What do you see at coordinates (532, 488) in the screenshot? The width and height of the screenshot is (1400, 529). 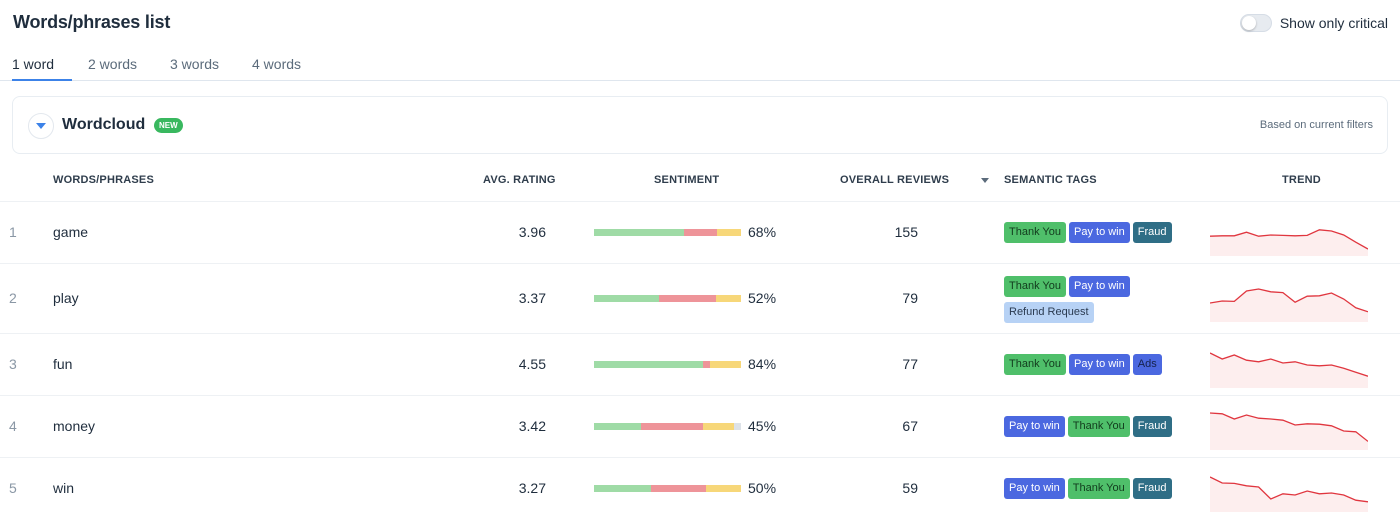 I see `avg-rating: 3.27` at bounding box center [532, 488].